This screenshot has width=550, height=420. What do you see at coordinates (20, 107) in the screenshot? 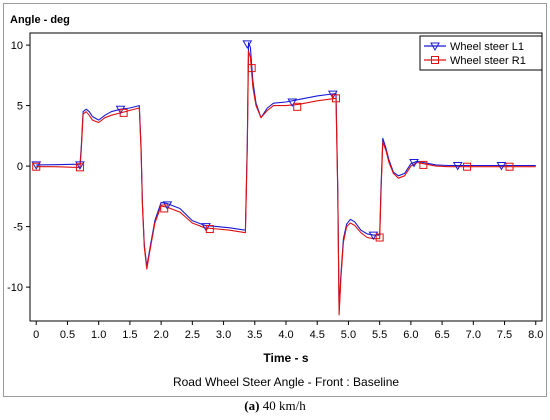
I see `y-tick-label: 5` at bounding box center [20, 107].